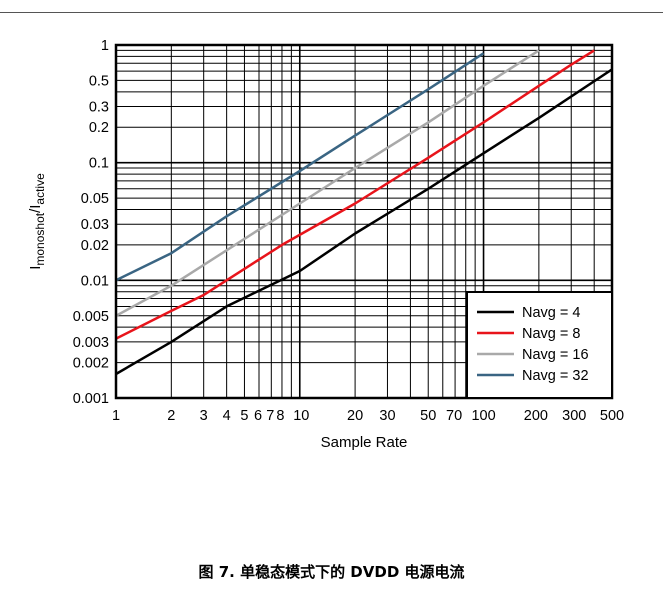 Image resolution: width=663 pixels, height=596 pixels. I want to click on y-tick-label: 0.2, so click(99, 128).